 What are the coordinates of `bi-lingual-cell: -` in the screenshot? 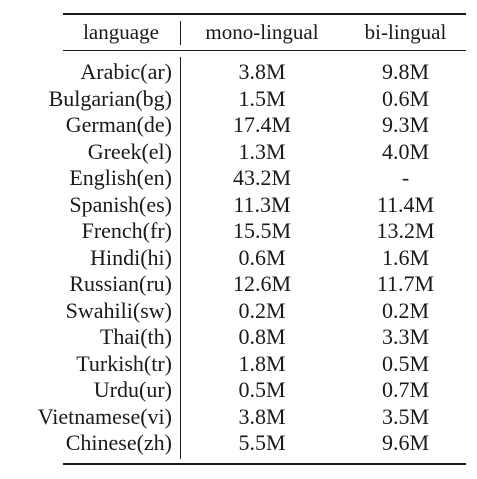 It's located at (405, 177).